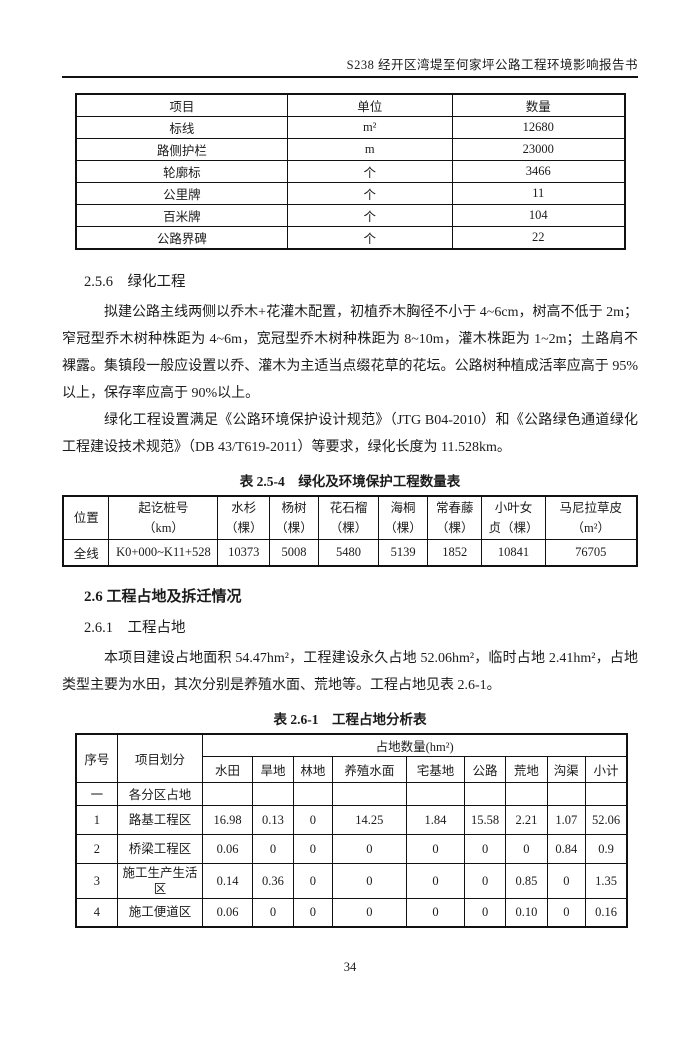 The height and width of the screenshot is (1044, 700). What do you see at coordinates (606, 769) in the screenshot?
I see `column-header-subtotal: 小计` at bounding box center [606, 769].